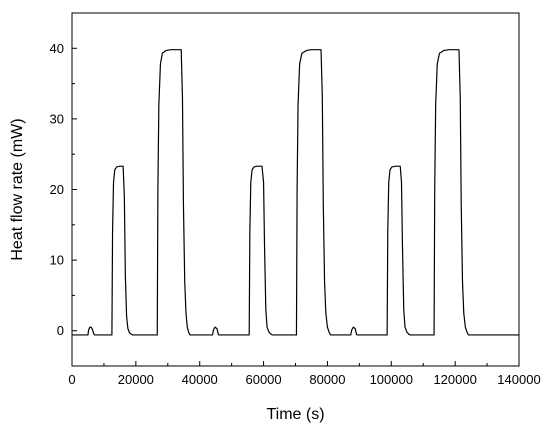  Describe the element at coordinates (295, 414) in the screenshot. I see `x-axis-title: Time (s)` at that location.